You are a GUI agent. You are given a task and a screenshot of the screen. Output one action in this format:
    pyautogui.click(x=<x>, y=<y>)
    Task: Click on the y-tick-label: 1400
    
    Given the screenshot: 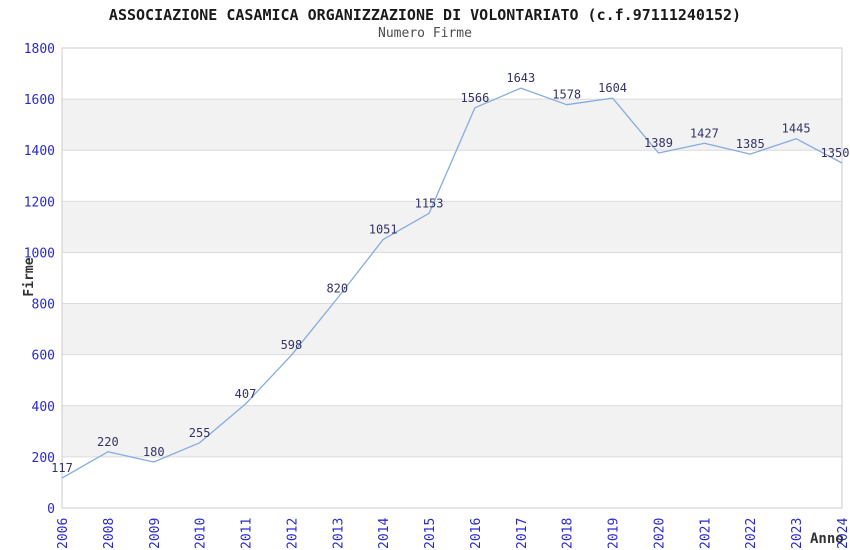 What is the action you would take?
    pyautogui.click(x=39, y=151)
    